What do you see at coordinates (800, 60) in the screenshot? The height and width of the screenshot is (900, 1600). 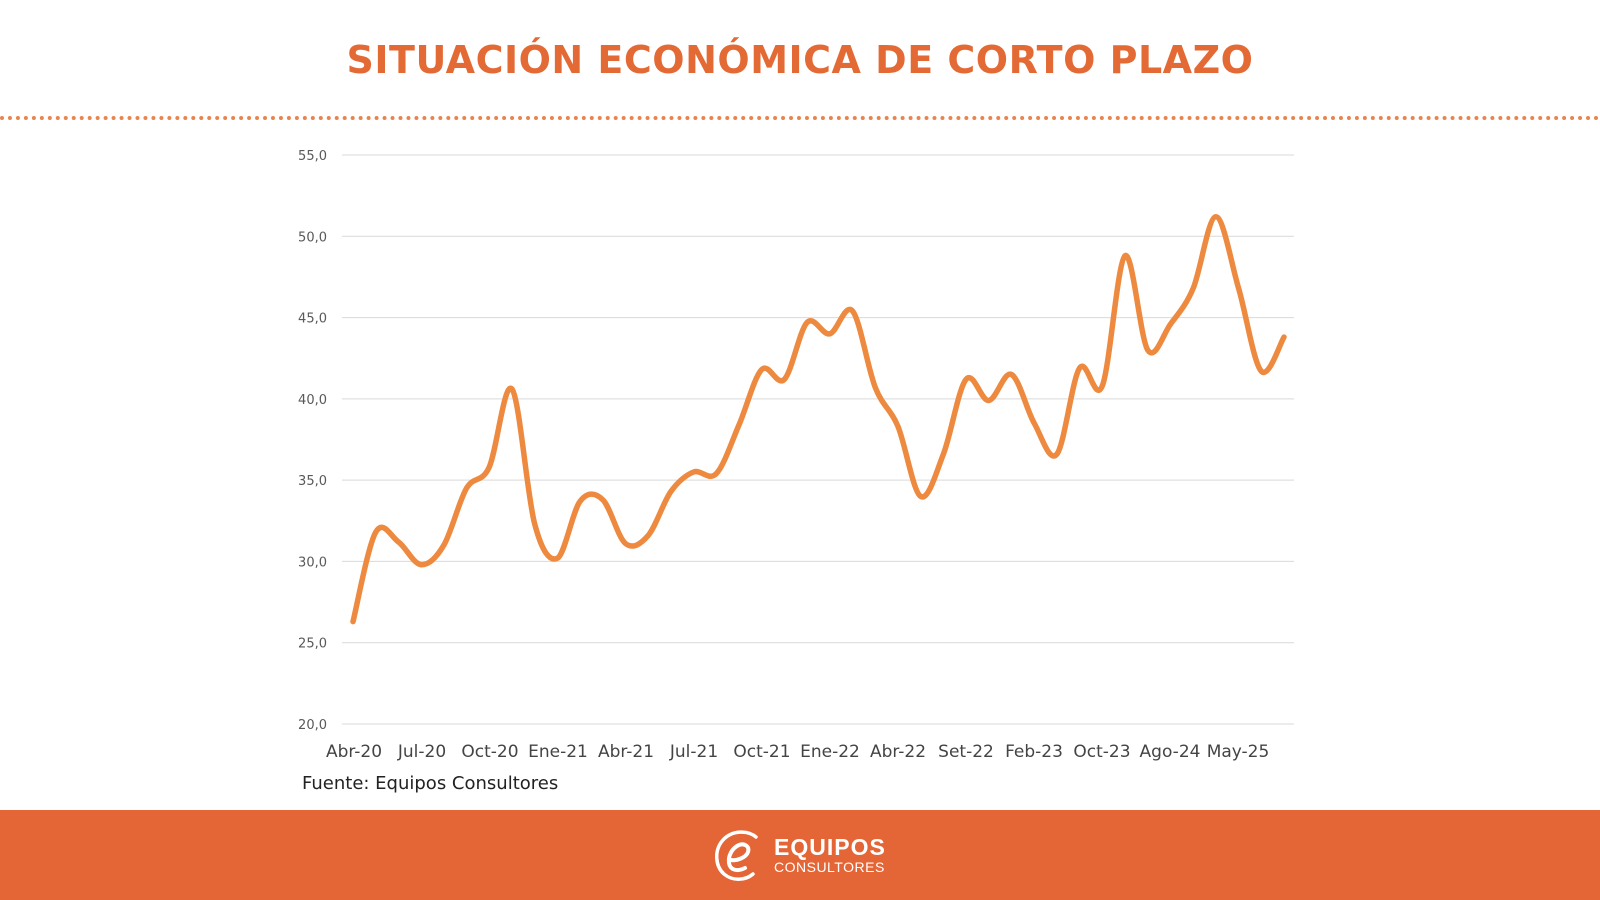 I see `page-title: SITUACIÓN ECONÓMICA DE CORTO PLAZO` at bounding box center [800, 60].